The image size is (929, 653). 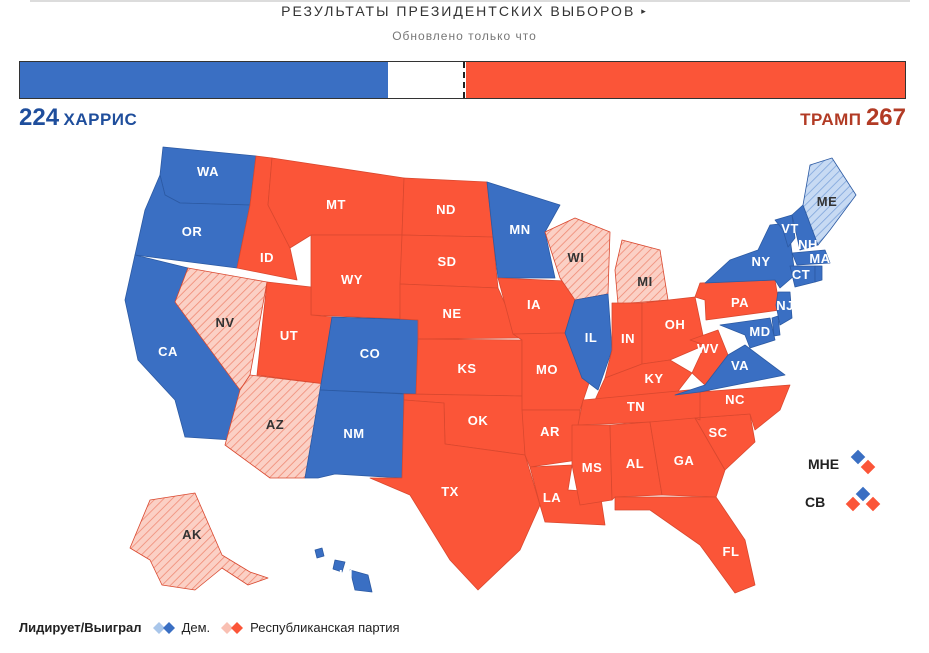 I want to click on state-label-wa: WA, so click(x=208, y=171).